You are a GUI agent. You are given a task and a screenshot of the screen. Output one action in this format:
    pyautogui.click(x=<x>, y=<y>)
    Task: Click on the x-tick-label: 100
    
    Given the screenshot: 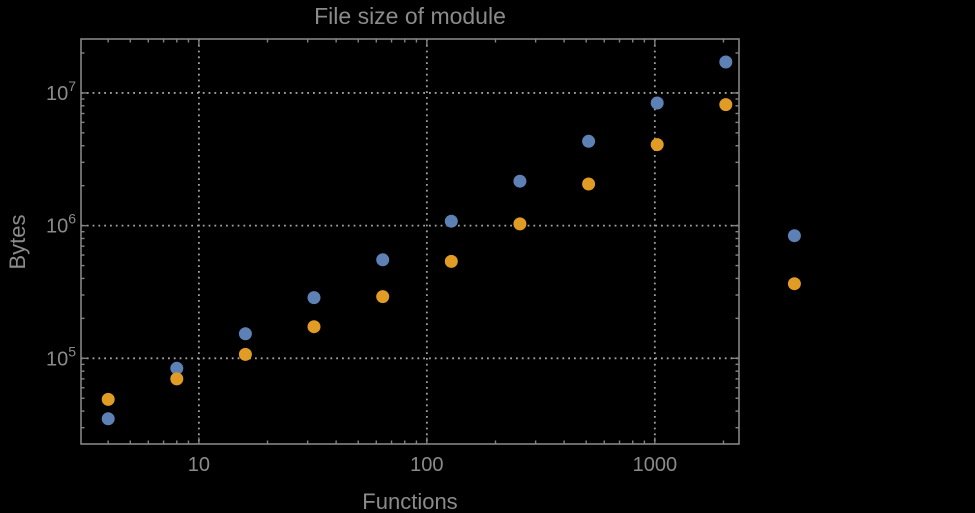 What is the action you would take?
    pyautogui.click(x=426, y=465)
    